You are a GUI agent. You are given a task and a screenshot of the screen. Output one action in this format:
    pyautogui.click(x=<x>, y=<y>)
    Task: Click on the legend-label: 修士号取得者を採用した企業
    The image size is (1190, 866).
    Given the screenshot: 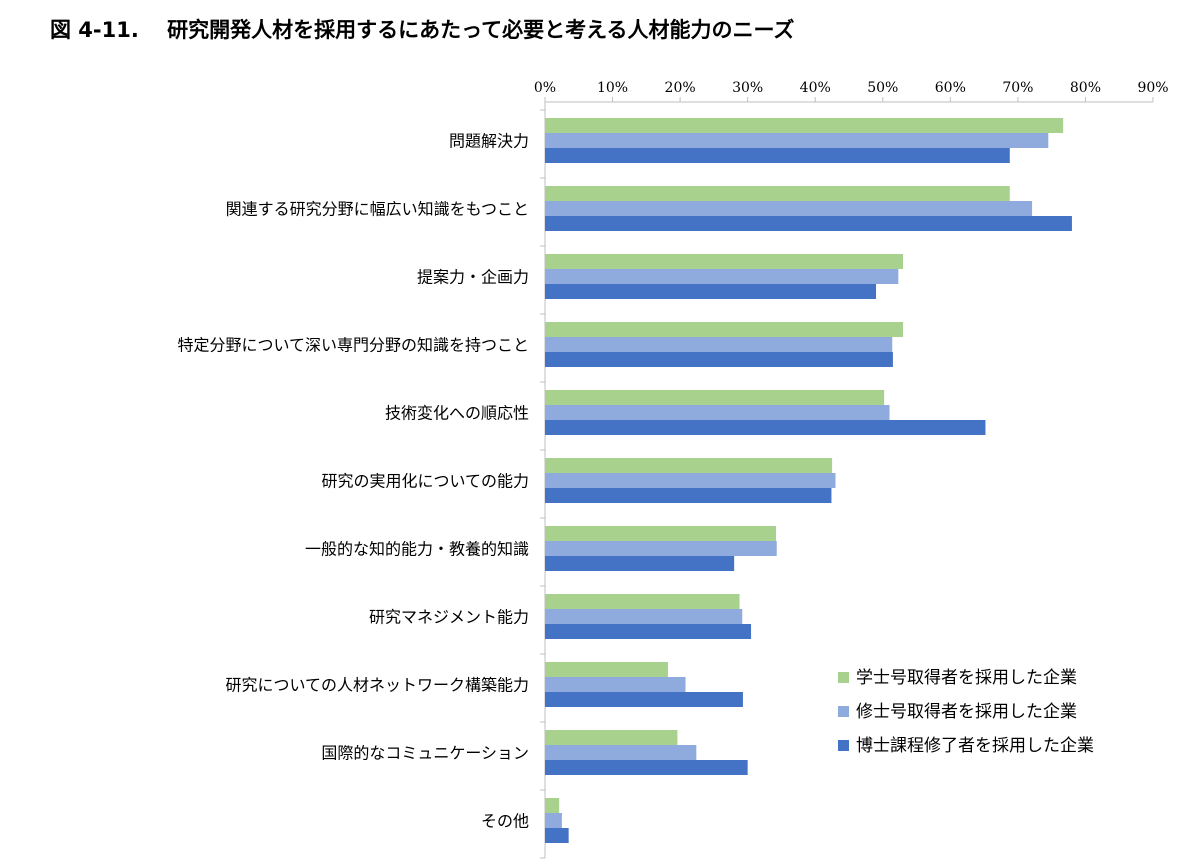 What is the action you would take?
    pyautogui.click(x=966, y=712)
    